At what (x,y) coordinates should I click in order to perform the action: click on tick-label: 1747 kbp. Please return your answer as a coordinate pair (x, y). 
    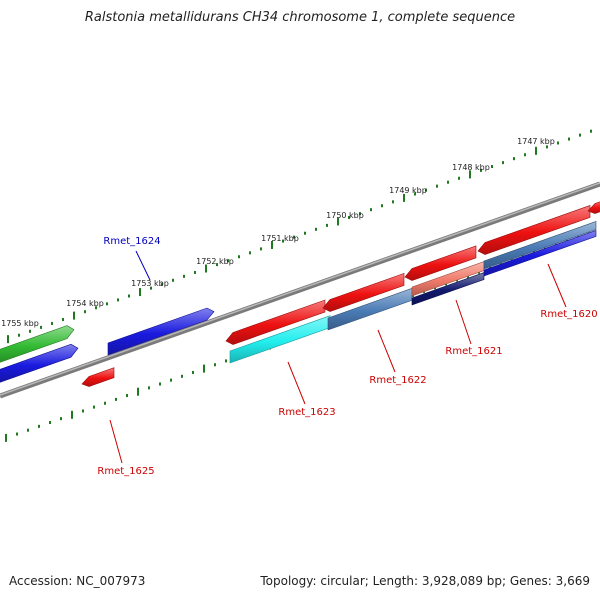
    Looking at the image, I should click on (536, 141).